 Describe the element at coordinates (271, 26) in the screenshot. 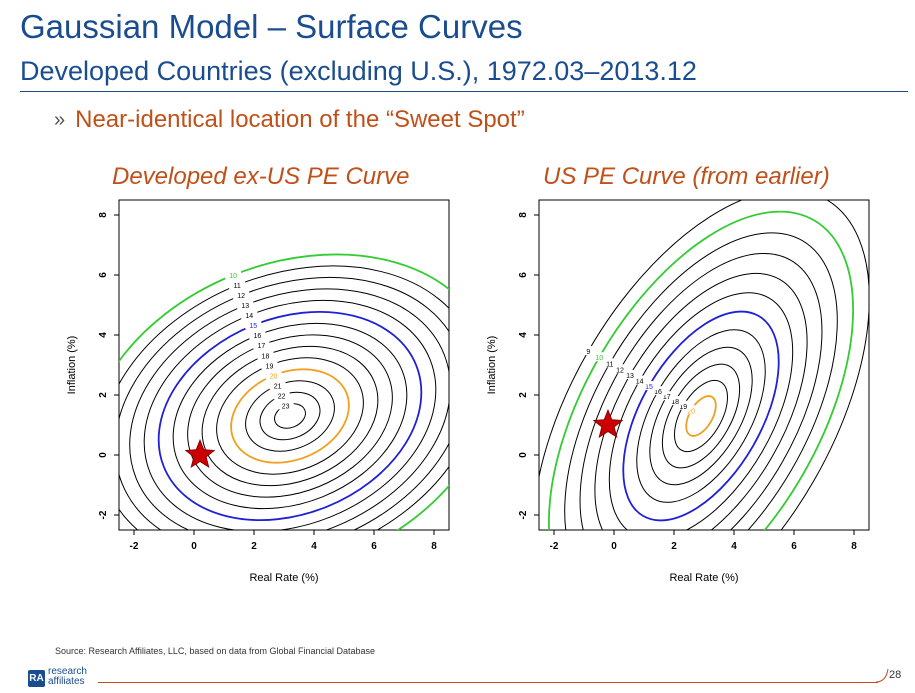

I see `slide-title: Gaussian Model – Surface Curves` at that location.